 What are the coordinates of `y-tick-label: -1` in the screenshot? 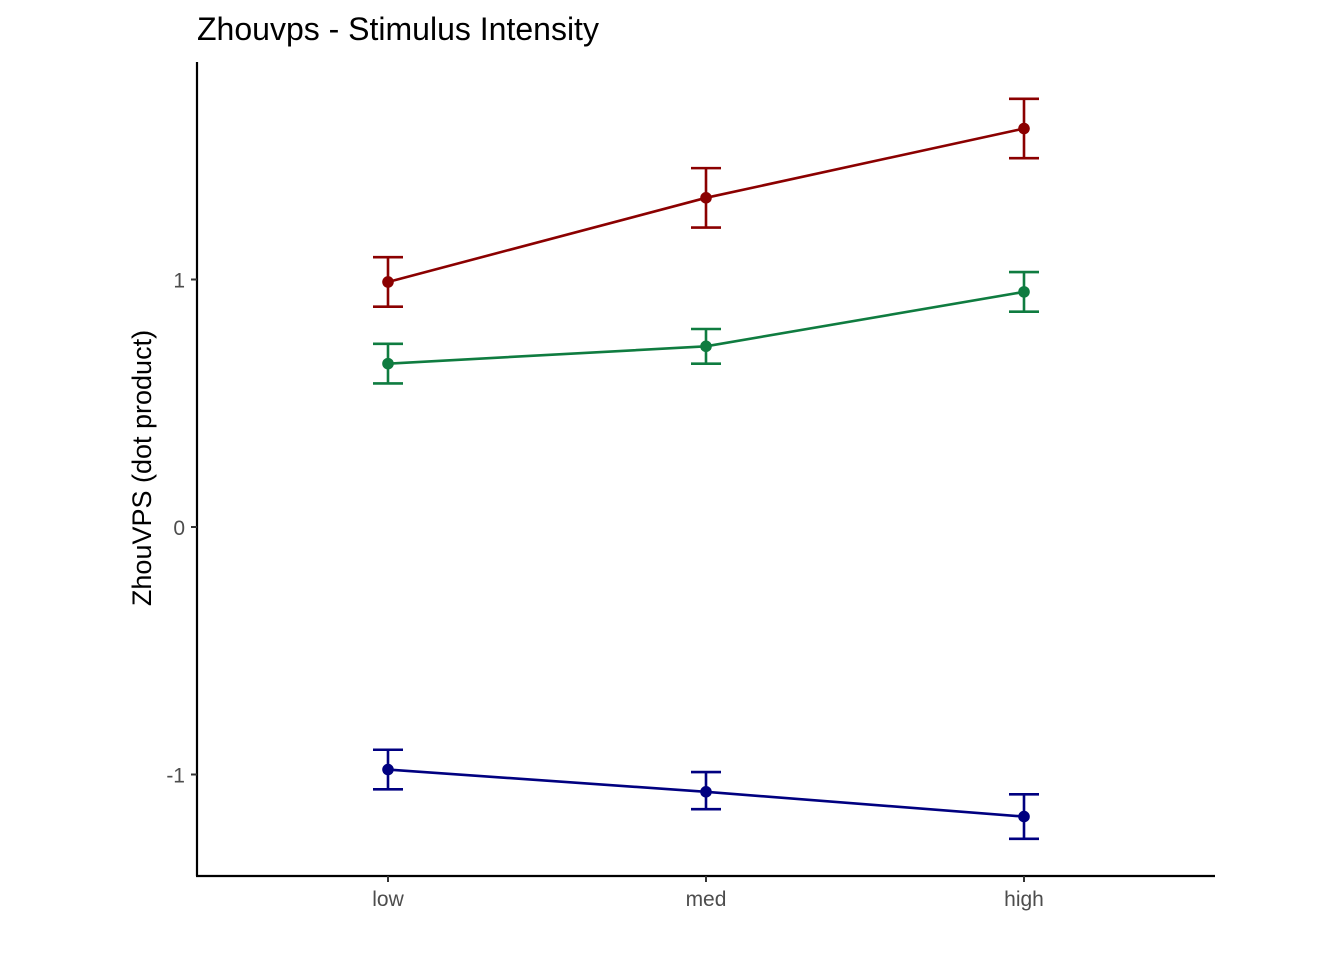 It's located at (175, 776).